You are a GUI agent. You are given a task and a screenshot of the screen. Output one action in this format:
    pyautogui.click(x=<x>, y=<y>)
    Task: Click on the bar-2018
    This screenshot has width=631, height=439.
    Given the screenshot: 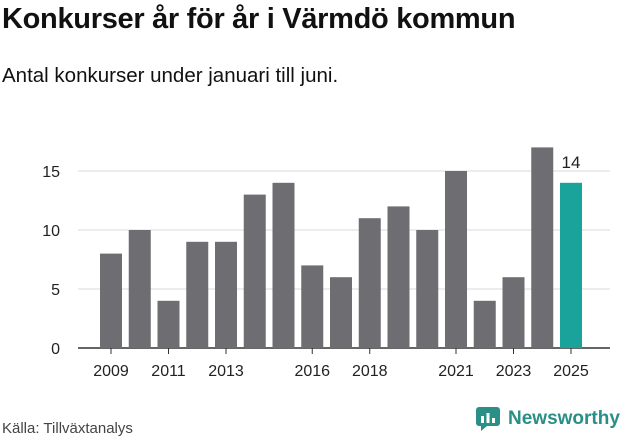 What is the action you would take?
    pyautogui.click(x=369, y=283)
    